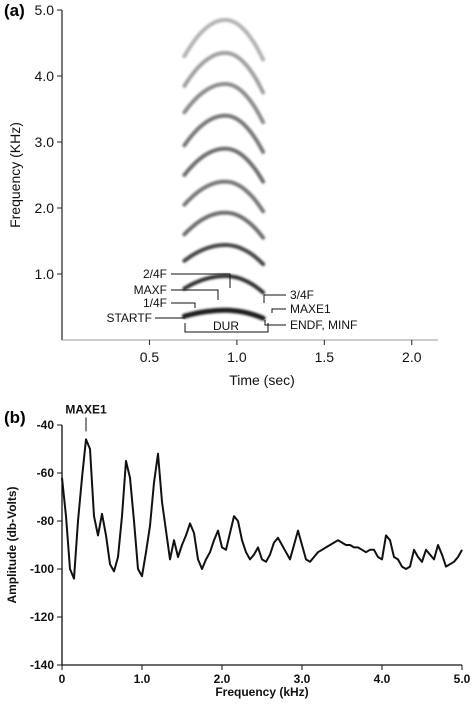  Describe the element at coordinates (262, 380) in the screenshot. I see `x-axis-label: Time (sec)` at that location.